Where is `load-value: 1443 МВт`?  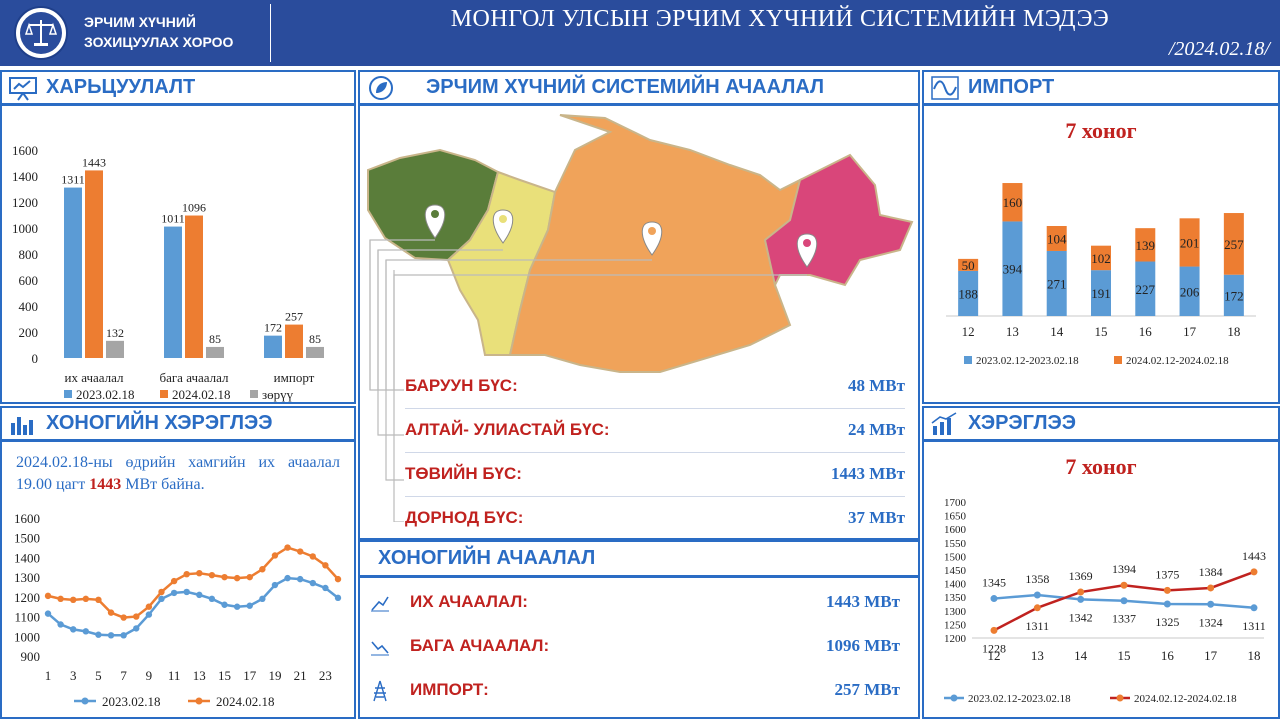 load-value: 1443 МВт is located at coordinates (863, 601).